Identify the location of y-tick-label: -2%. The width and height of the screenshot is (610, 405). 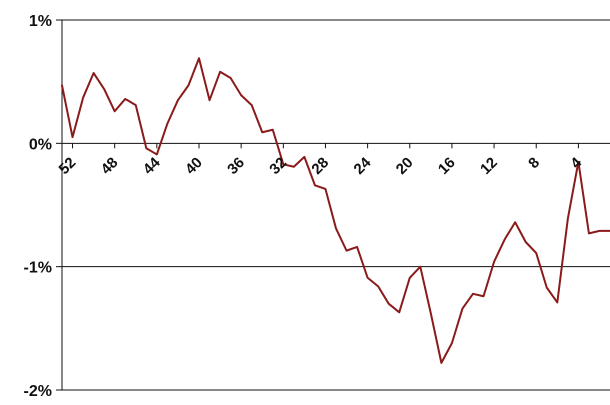
(38, 391).